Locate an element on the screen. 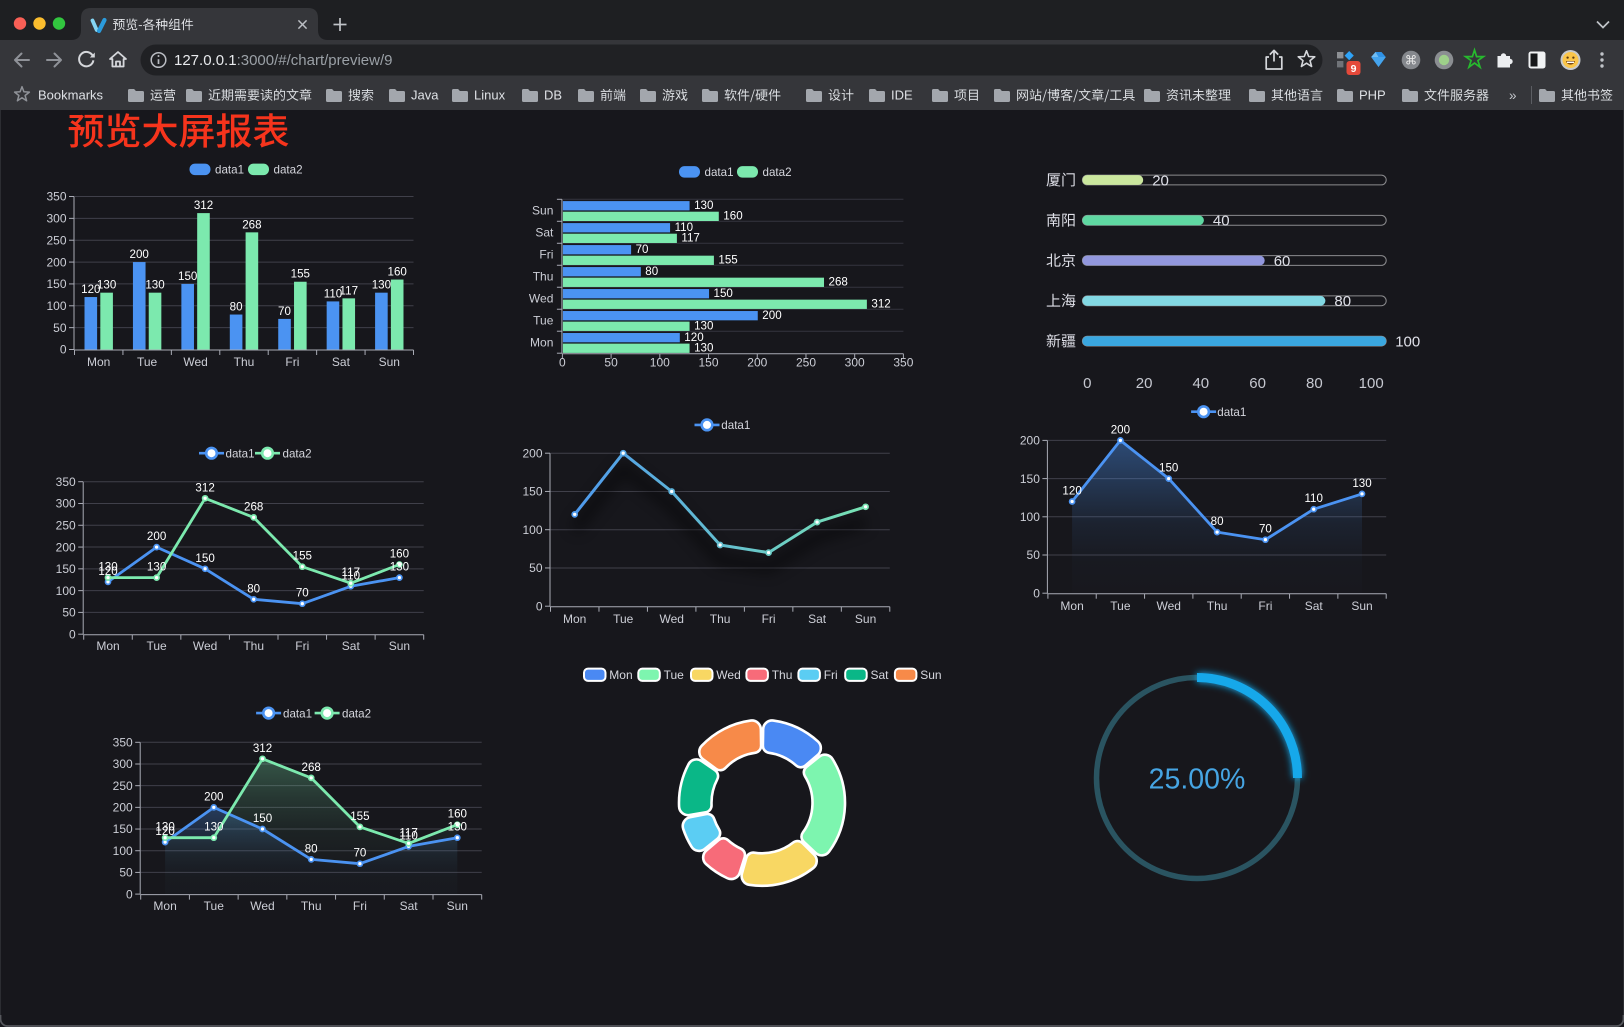  svg-text:127.0.0.1:3000/#/chart/preview: 127.0.0.1:3000/#/chart/preview/9 is located at coordinates (283, 60).